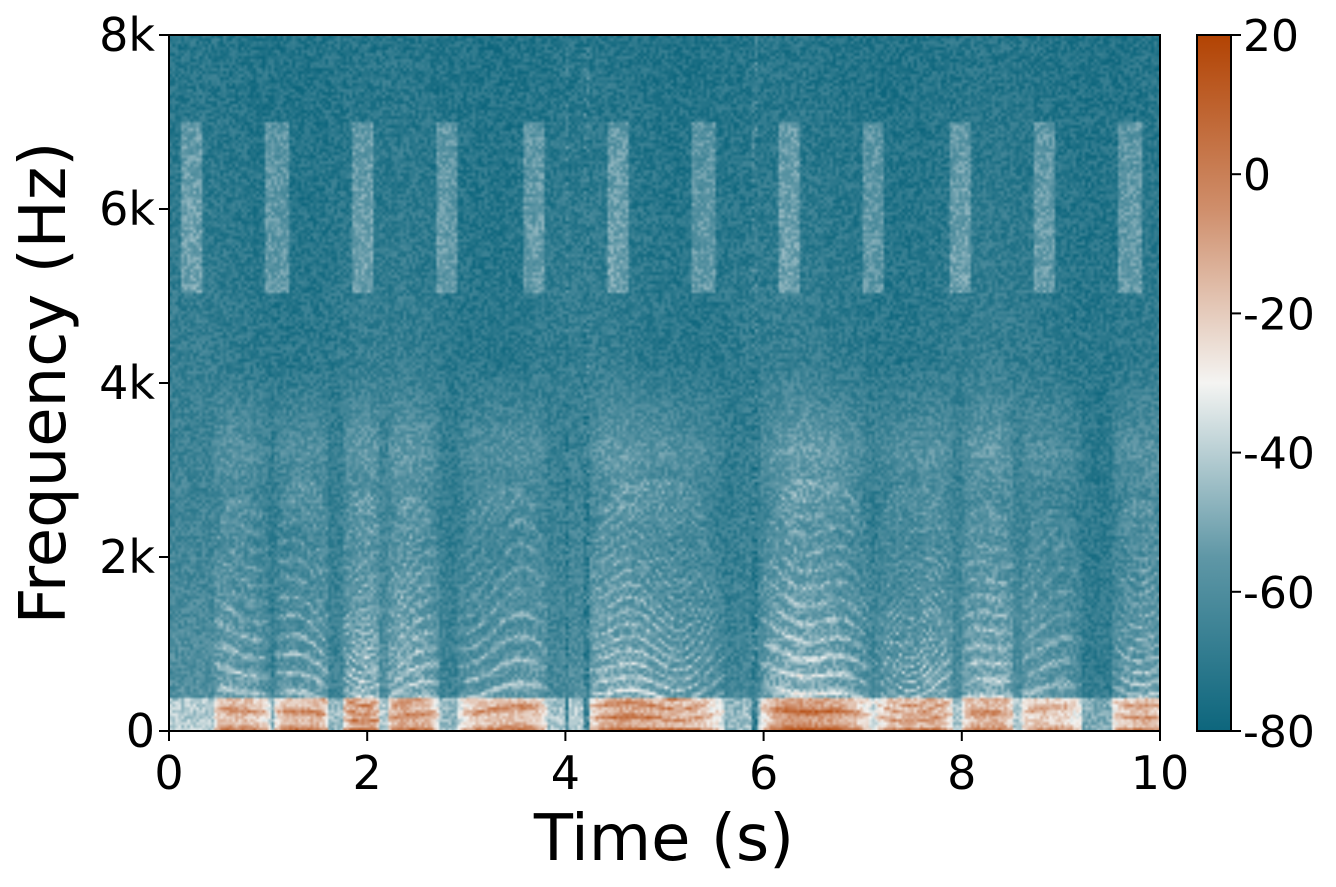  Describe the element at coordinates (1160, 773) in the screenshot. I see `x-tick-label: 10` at that location.